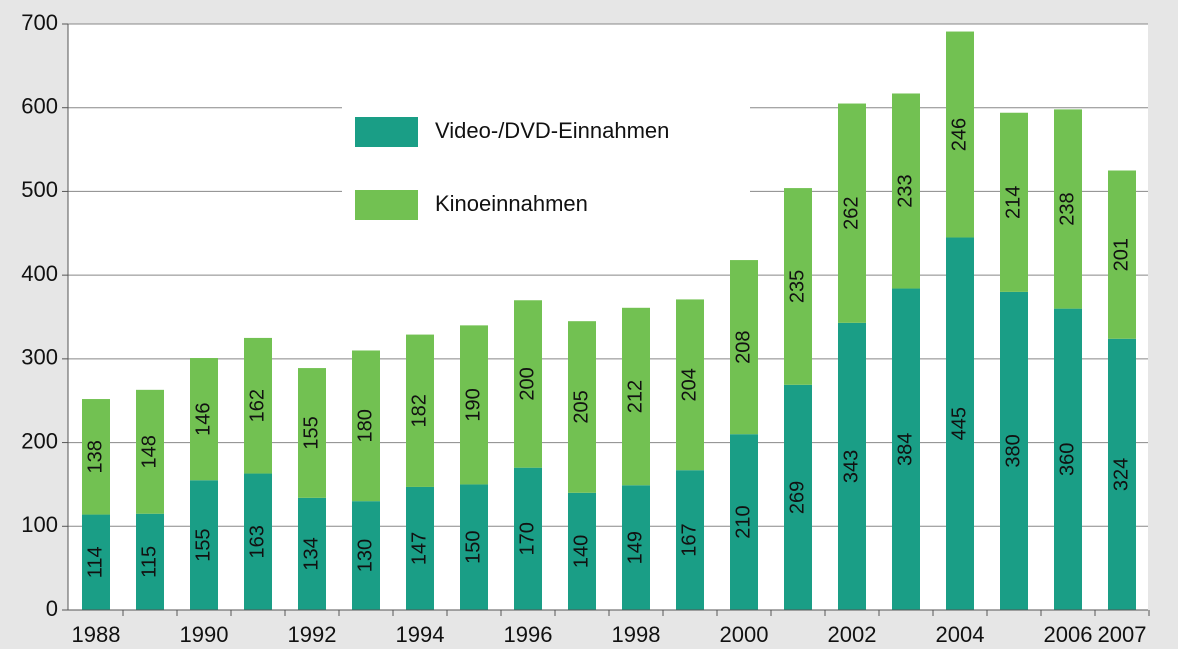 The height and width of the screenshot is (649, 1178). I want to click on y-tick-label: 200, so click(39, 440).